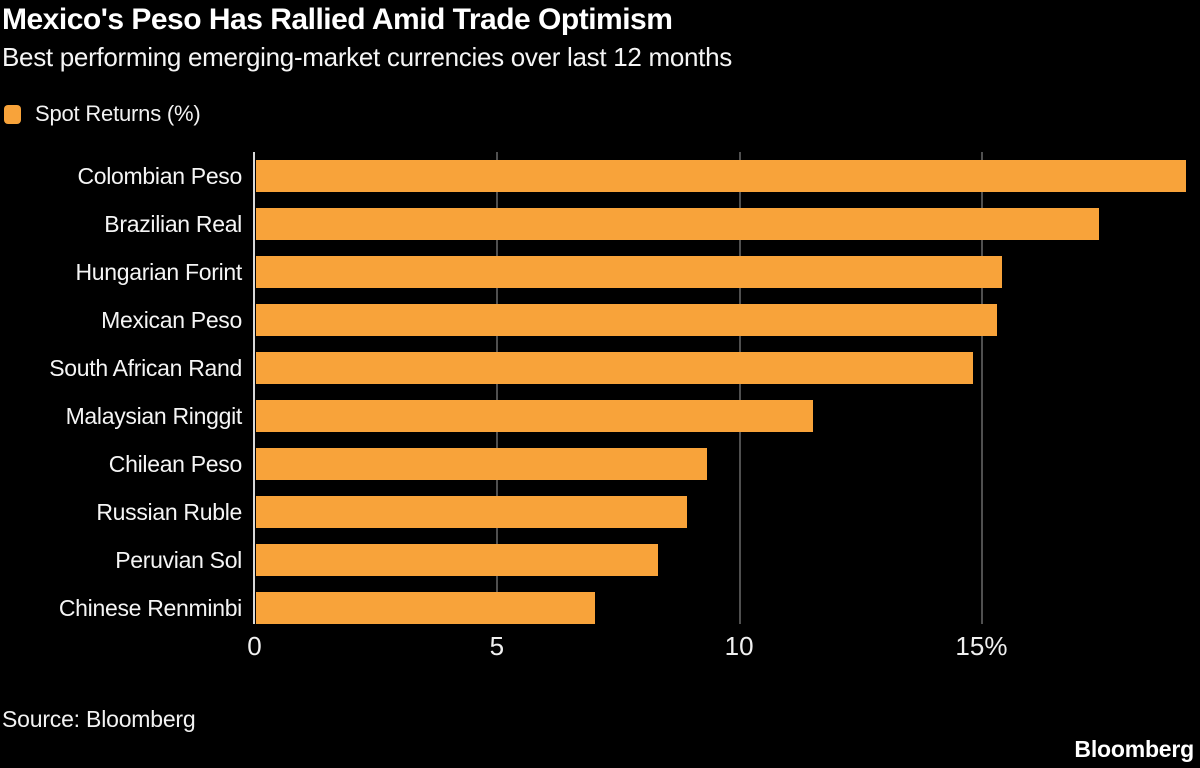  I want to click on bar-row: Malaysian Ringgit, so click(600, 416).